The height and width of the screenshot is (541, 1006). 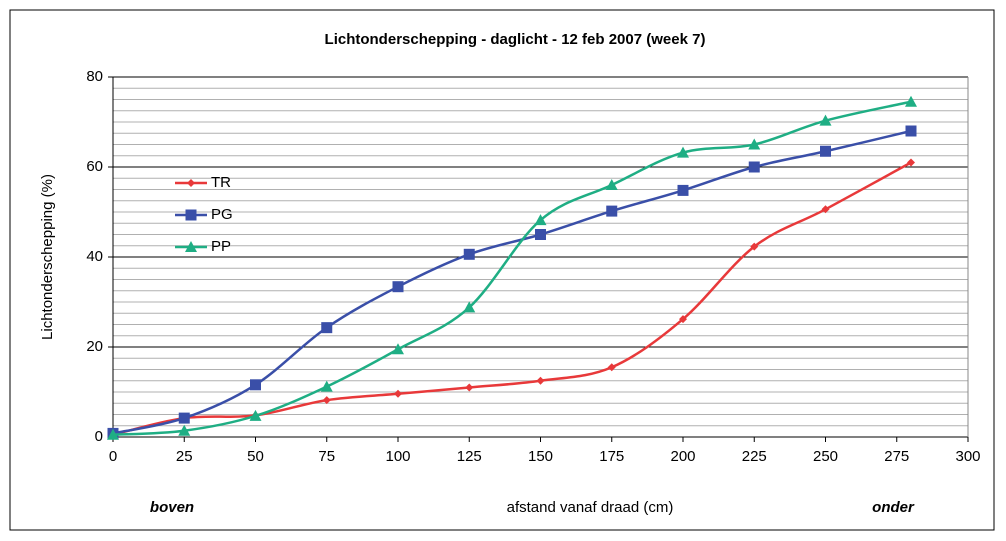 What do you see at coordinates (94, 76) in the screenshot?
I see `y-tick-label: 80` at bounding box center [94, 76].